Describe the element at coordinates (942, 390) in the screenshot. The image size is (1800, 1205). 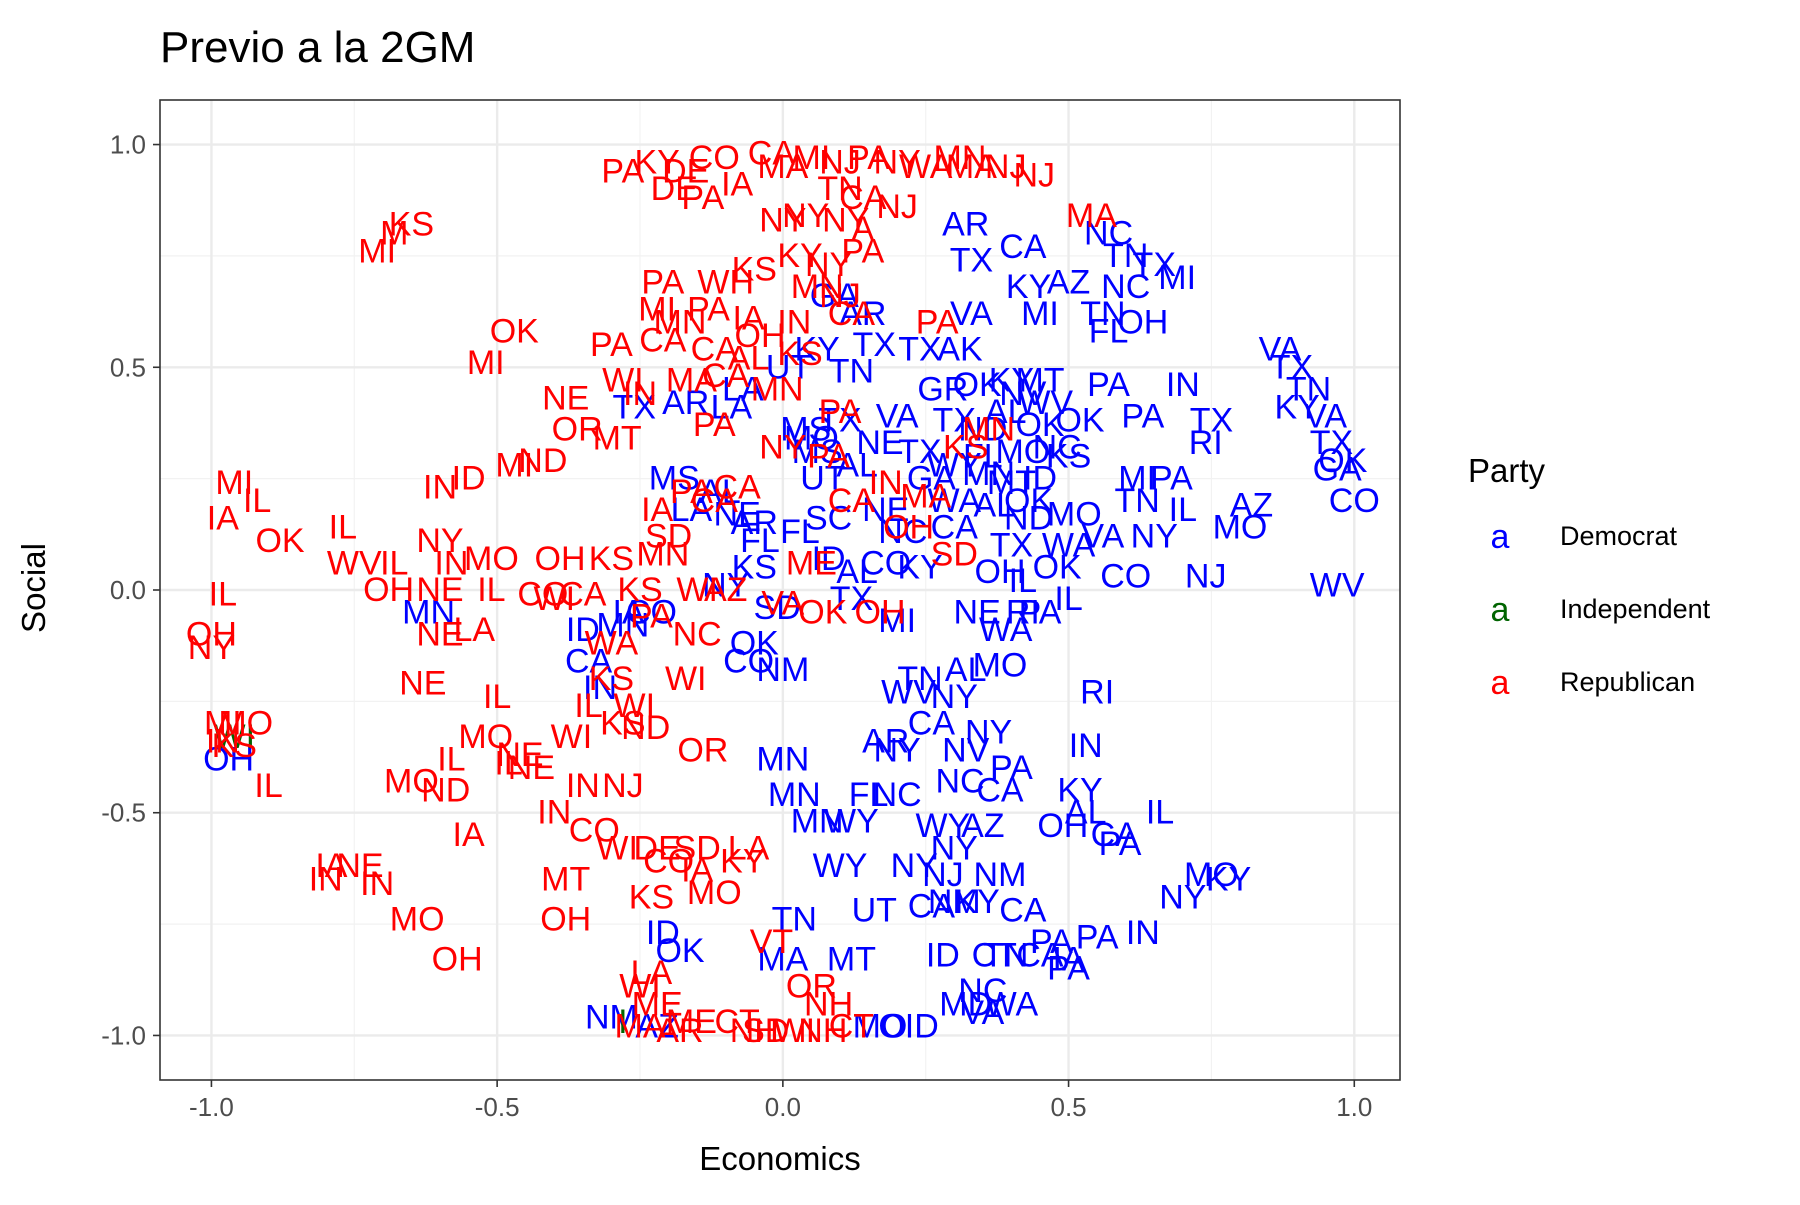
I see `data-point-label: GR` at that location.